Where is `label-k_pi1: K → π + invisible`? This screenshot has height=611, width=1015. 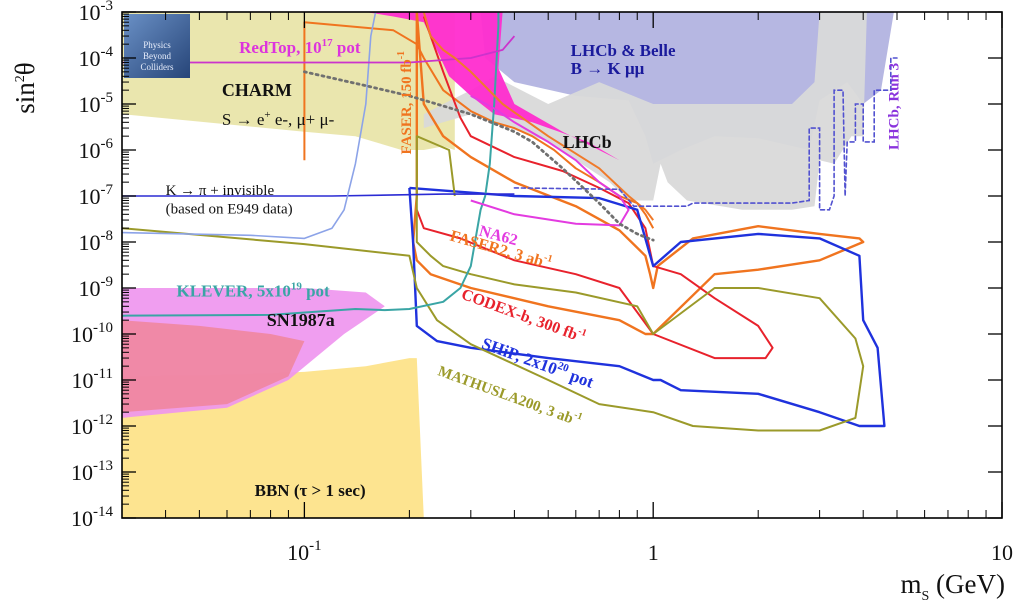 label-k_pi1: K → π + invisible is located at coordinates (220, 191).